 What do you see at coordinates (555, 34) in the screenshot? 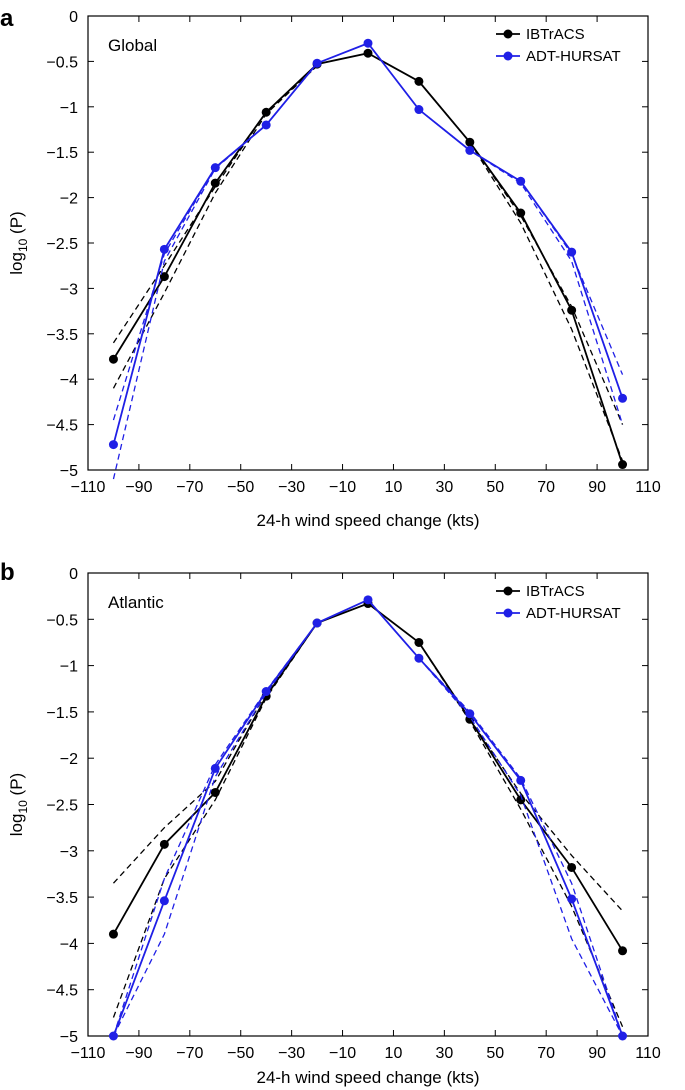
I see `legend-label: IBTrACS` at bounding box center [555, 34].